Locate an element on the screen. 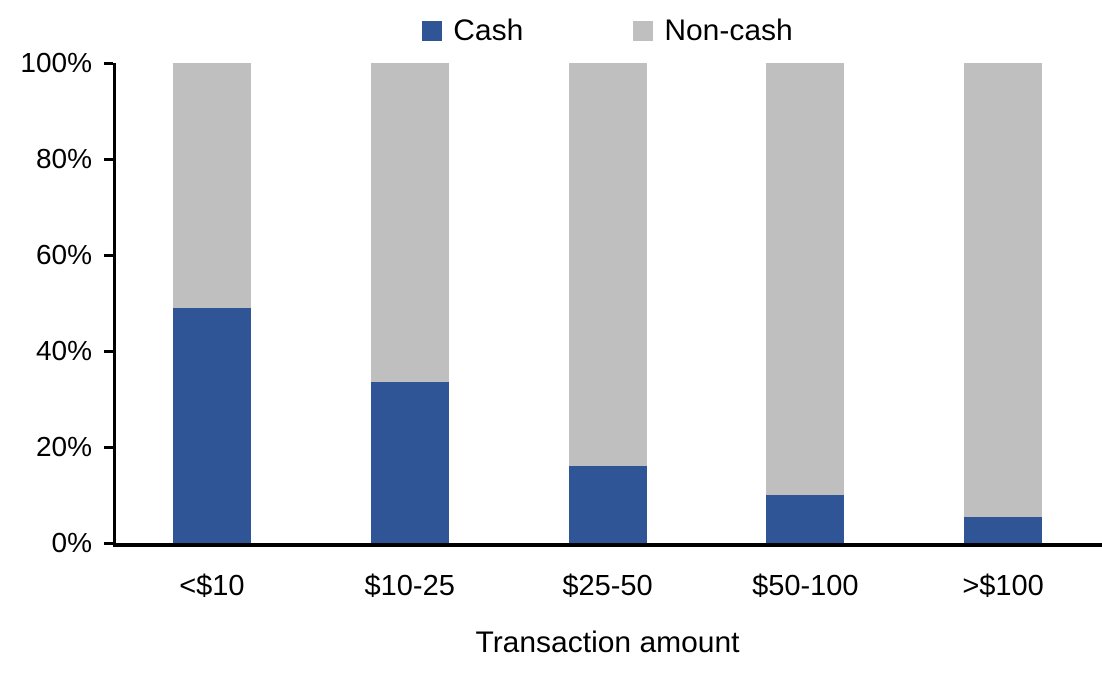 This screenshot has width=1102, height=673. legend-label-cash: Cash is located at coordinates (488, 30).